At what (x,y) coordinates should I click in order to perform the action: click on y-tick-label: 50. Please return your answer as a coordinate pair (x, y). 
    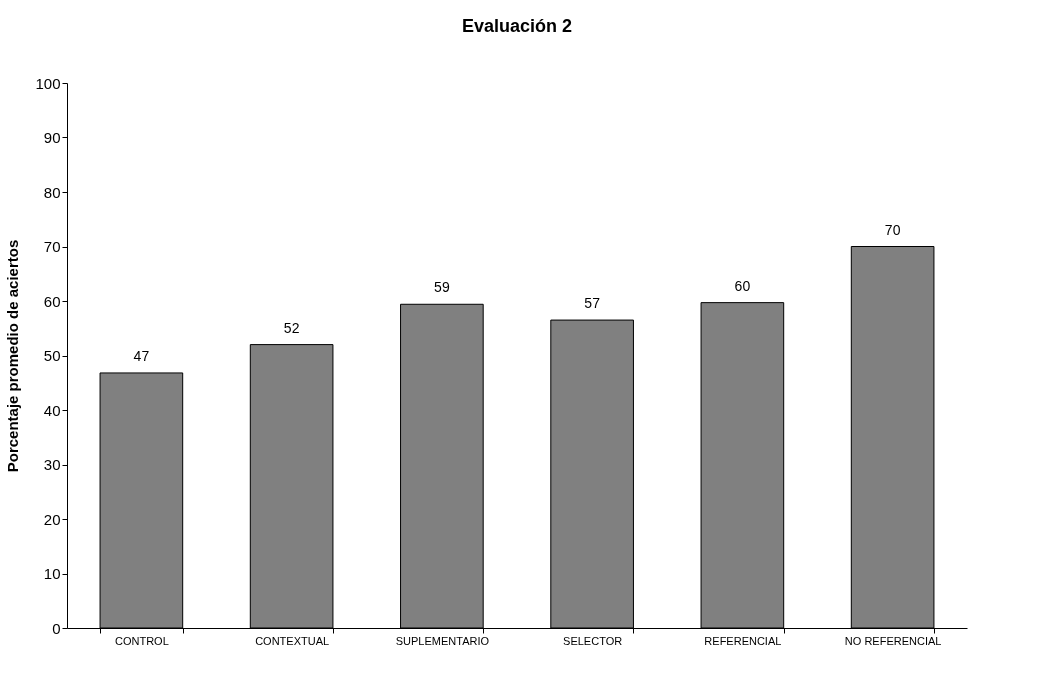
    Looking at the image, I should click on (52, 355).